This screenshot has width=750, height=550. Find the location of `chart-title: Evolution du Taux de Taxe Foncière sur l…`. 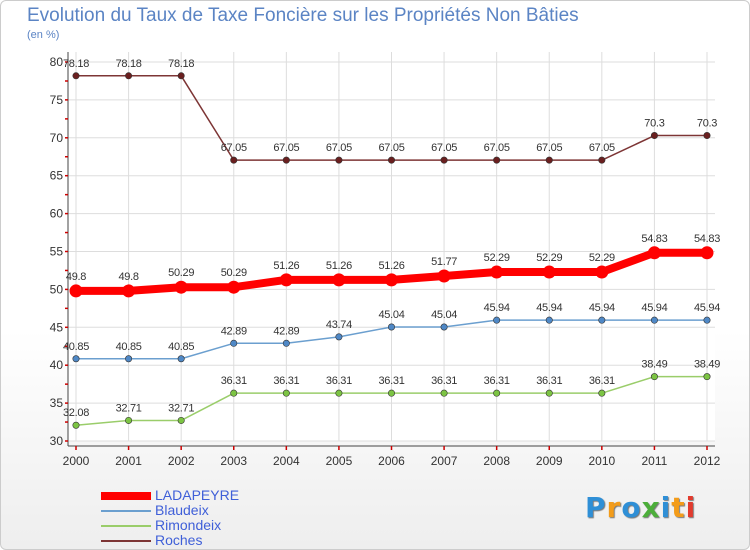

chart-title: Evolution du Taux de Taxe Foncière sur l… is located at coordinates (303, 15).